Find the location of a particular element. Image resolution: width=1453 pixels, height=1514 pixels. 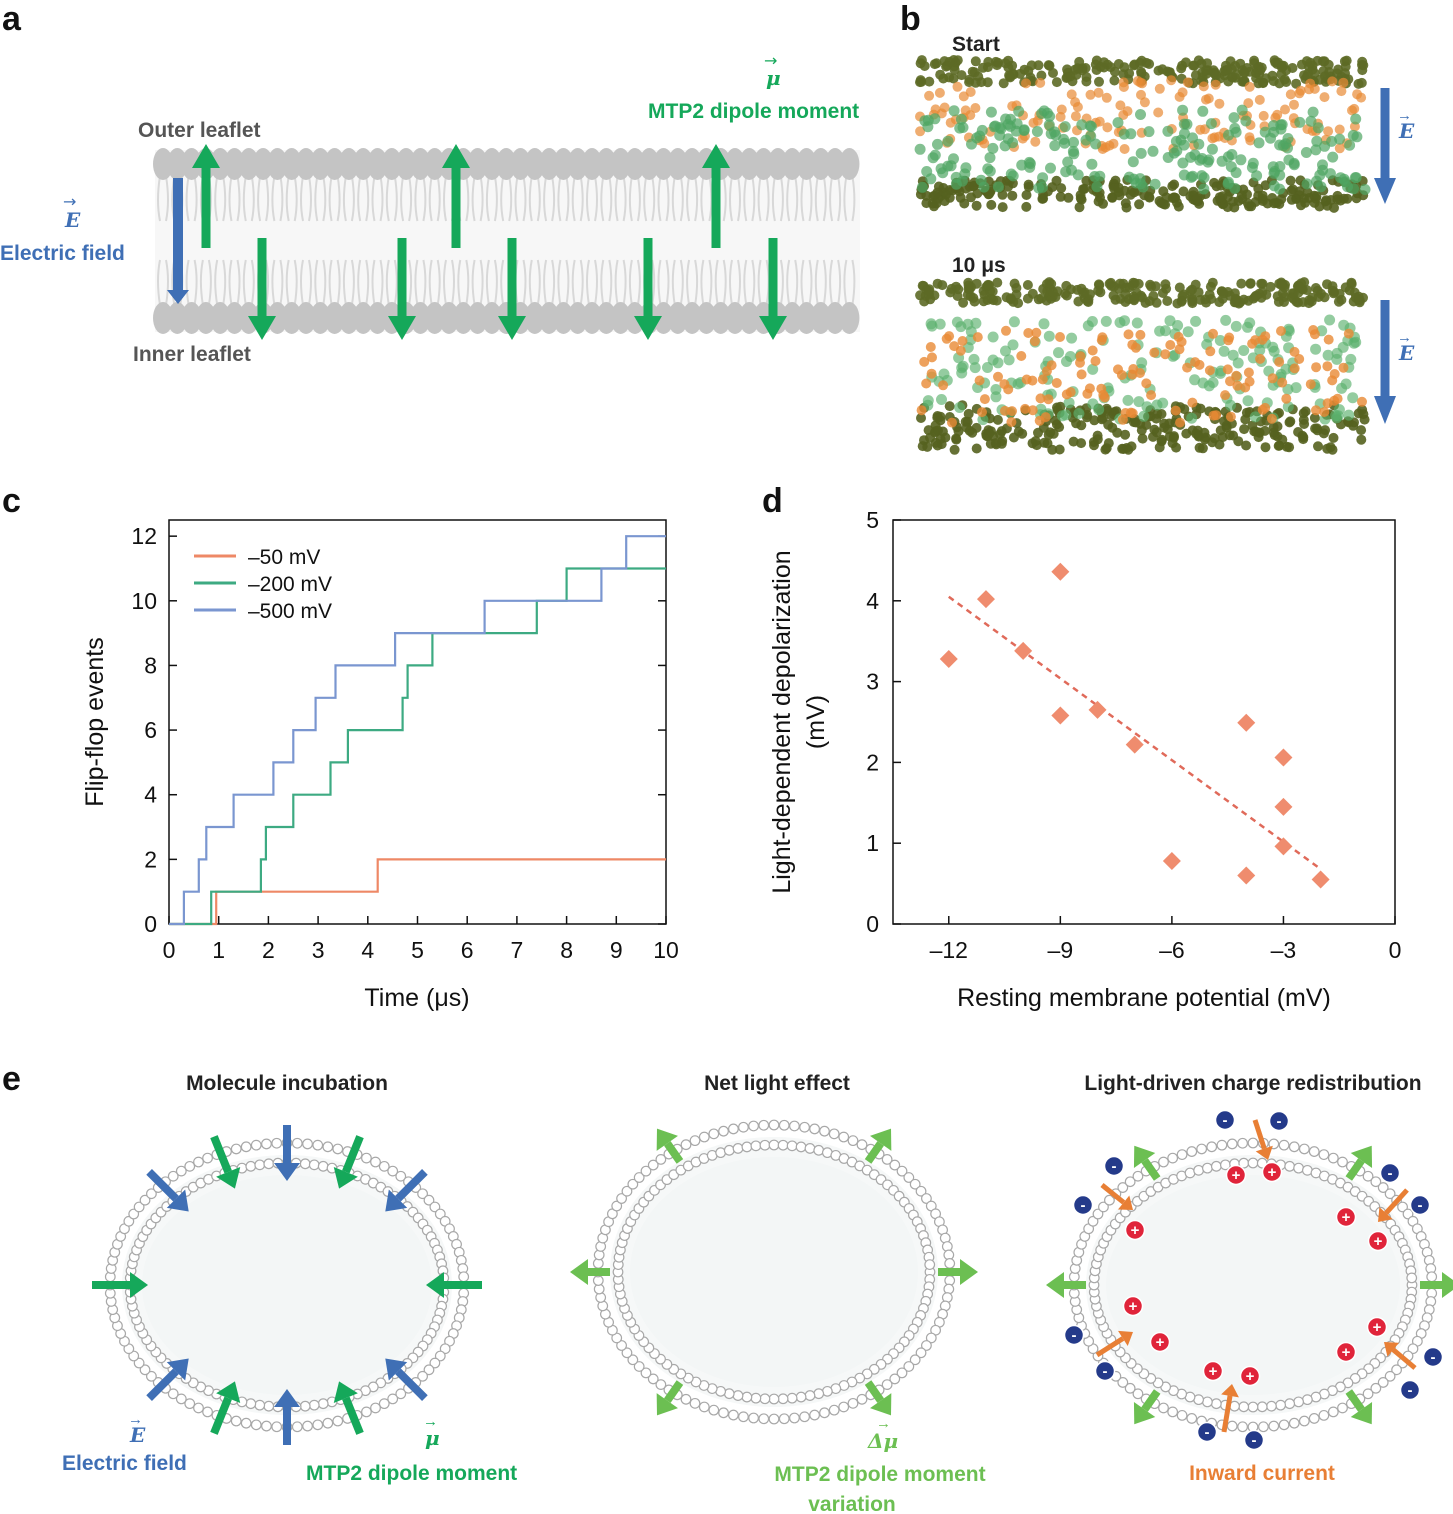

c-xtick-label: 7 is located at coordinates (517, 950).